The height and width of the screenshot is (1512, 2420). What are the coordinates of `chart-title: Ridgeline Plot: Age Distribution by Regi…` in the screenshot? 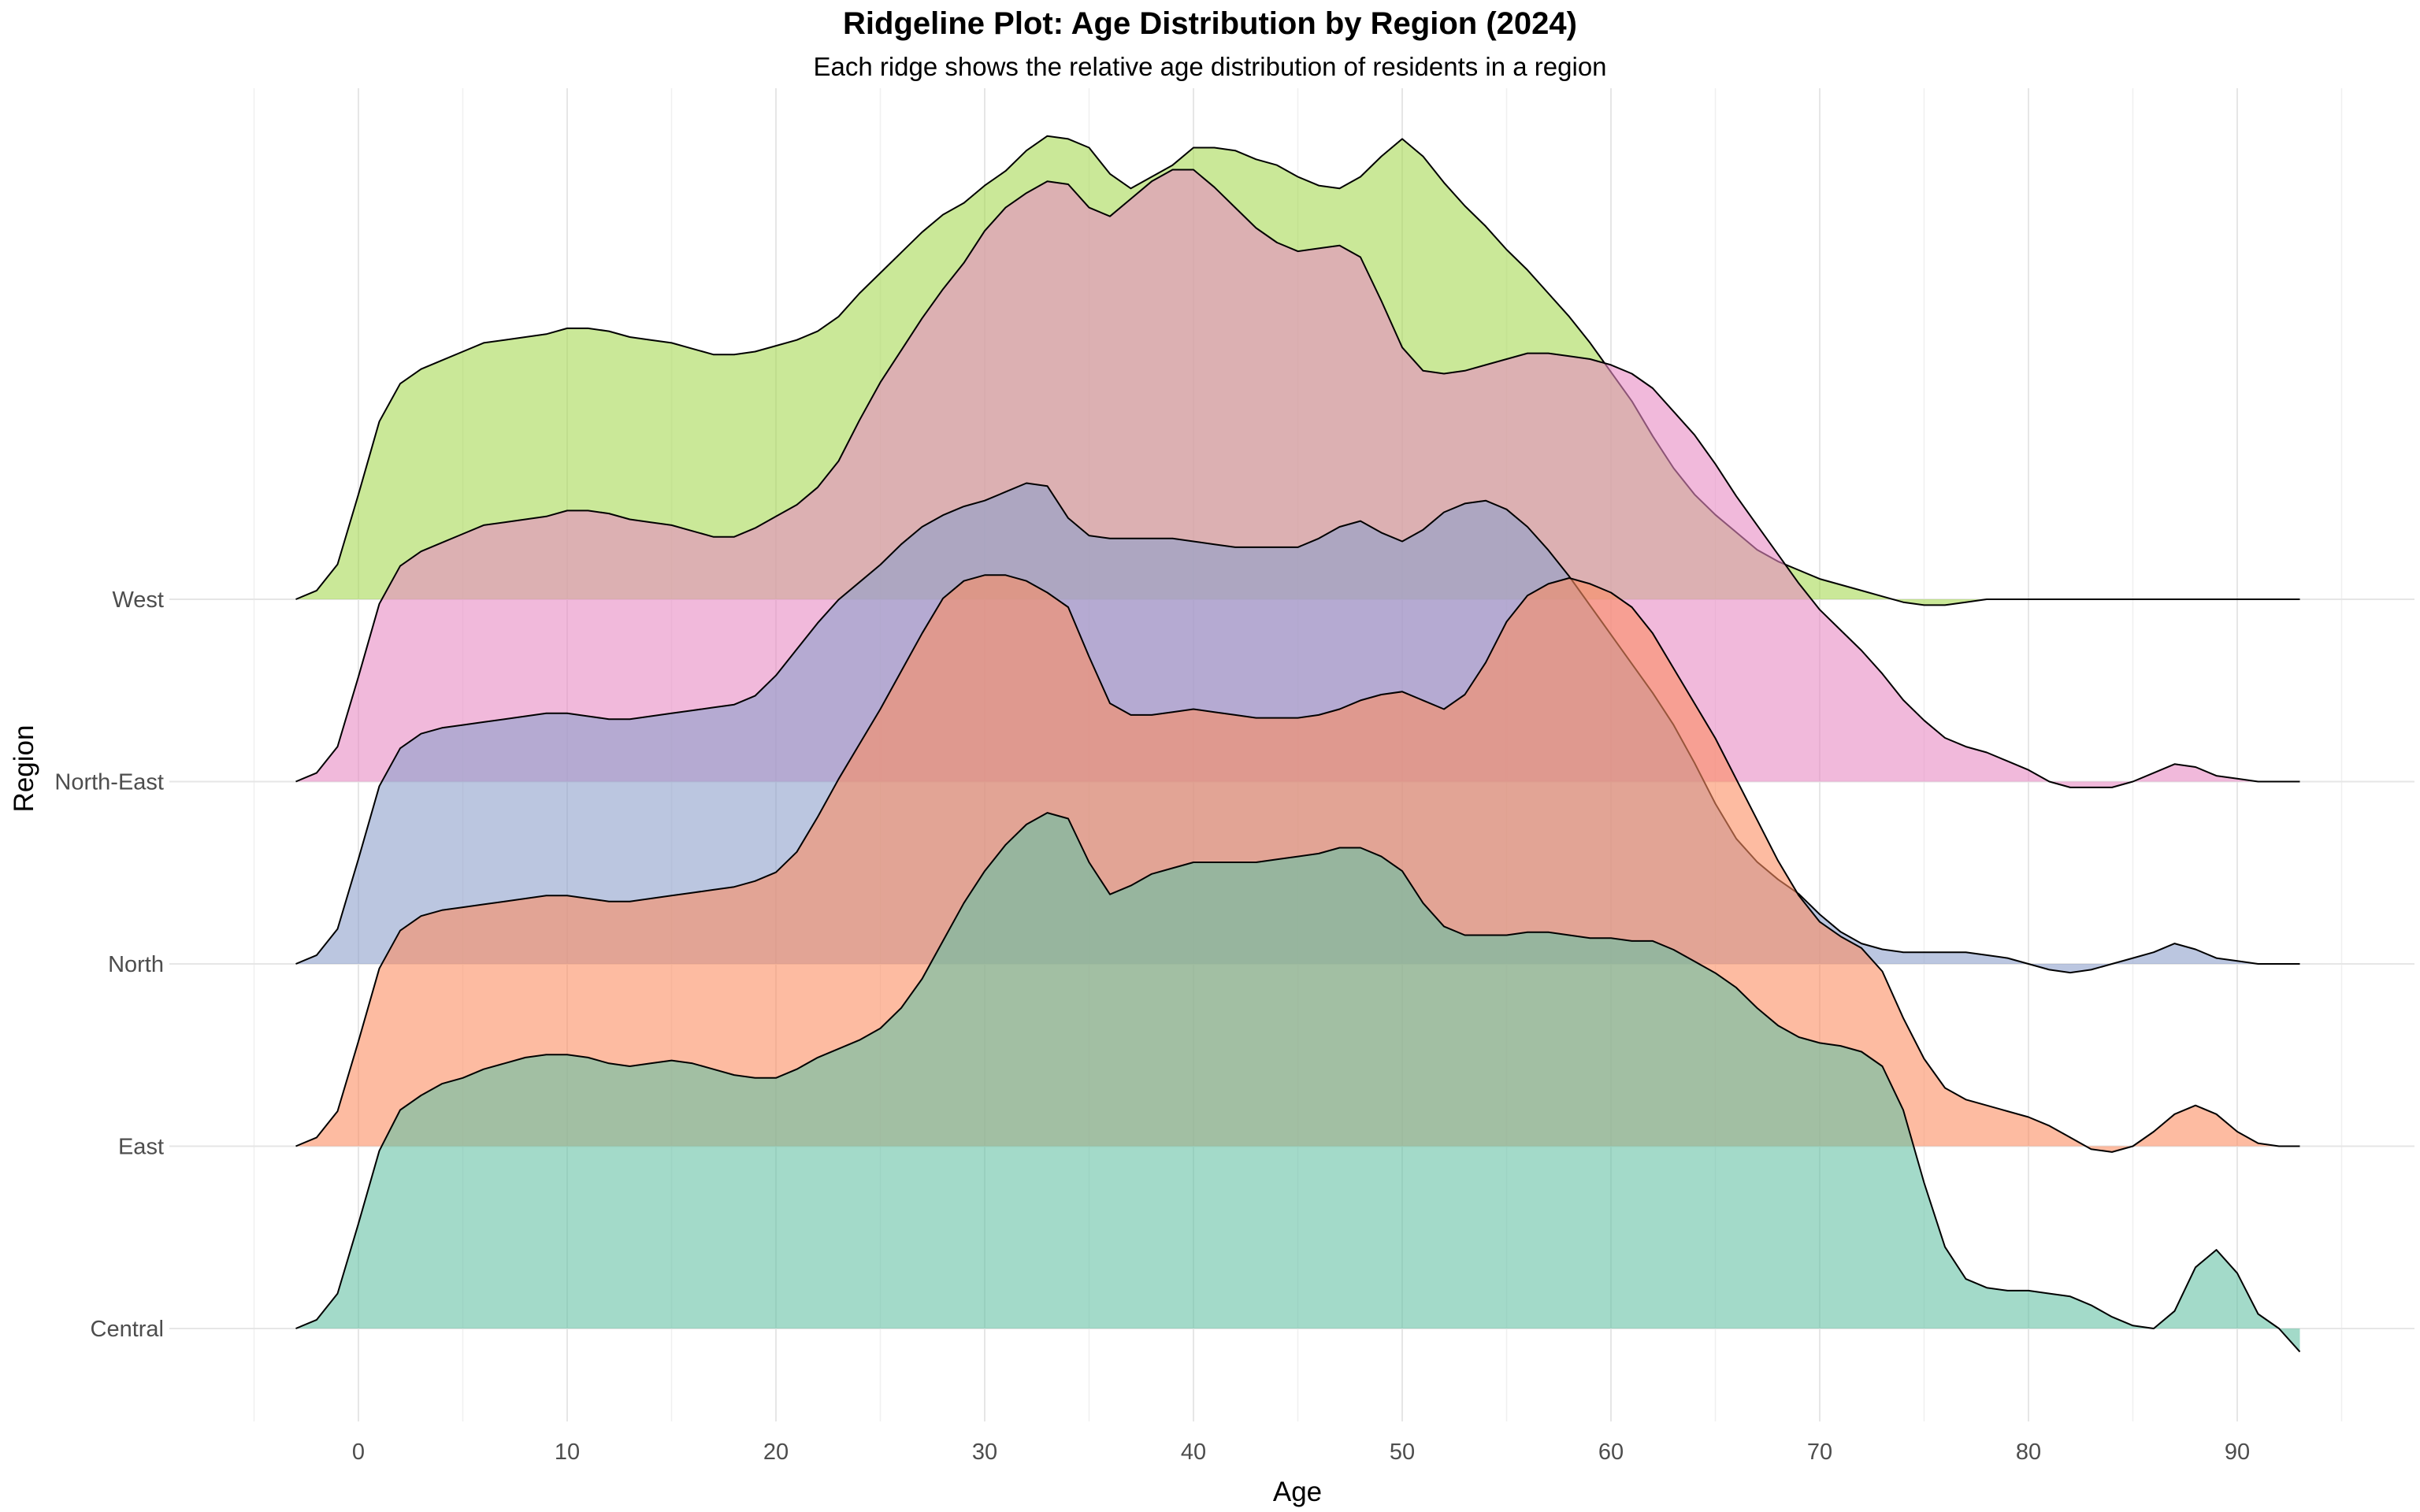 It's located at (1210, 23).